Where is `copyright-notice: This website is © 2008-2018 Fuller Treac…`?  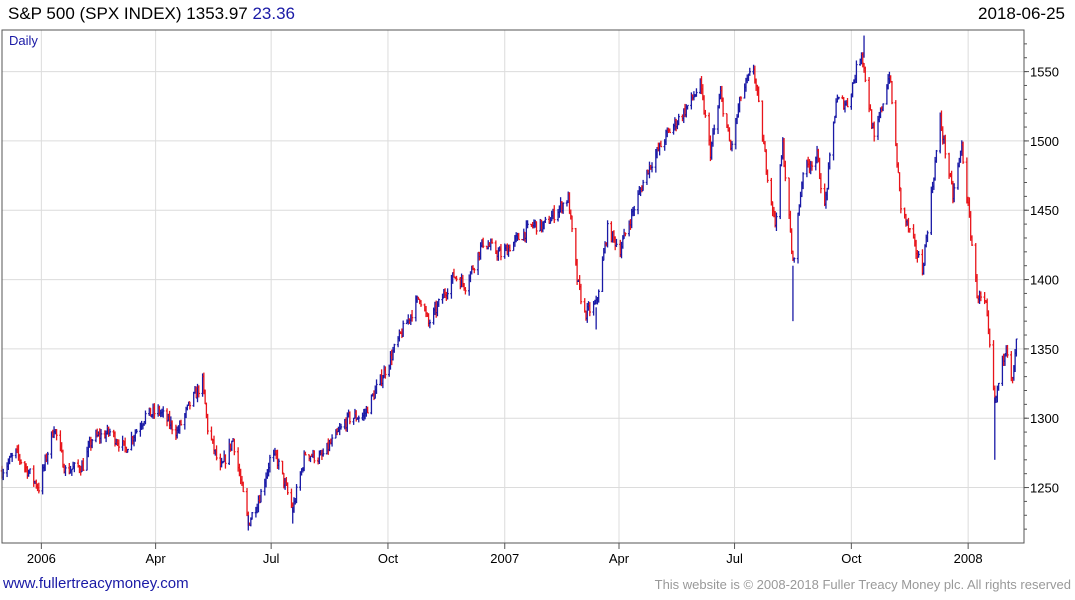 copyright-notice: This website is © 2008-2018 Fuller Treac… is located at coordinates (862, 584).